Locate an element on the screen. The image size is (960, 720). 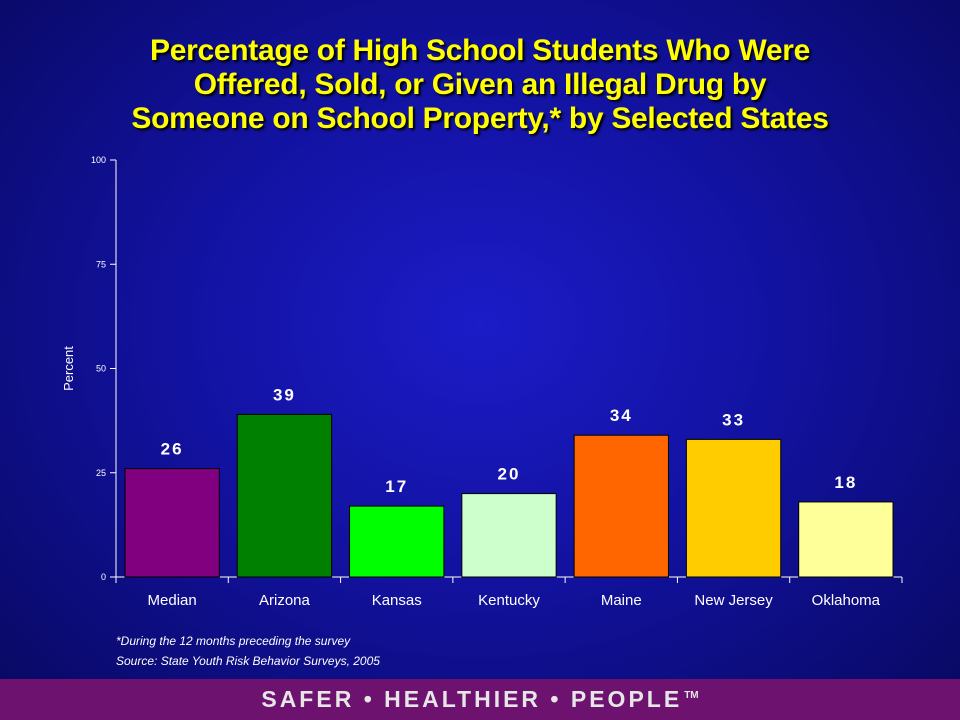
data-label: 26 is located at coordinates (172, 449).